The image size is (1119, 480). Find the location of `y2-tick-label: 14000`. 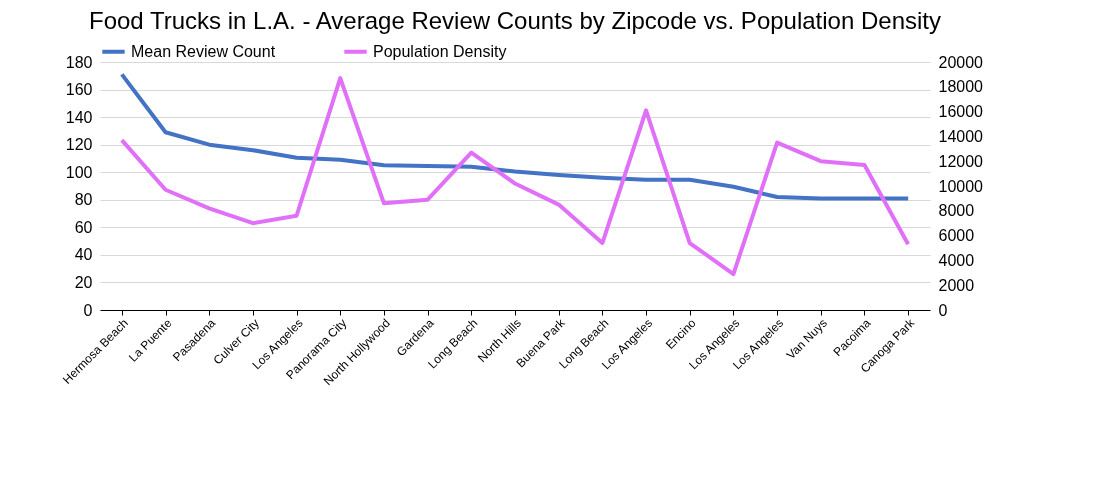

y2-tick-label: 14000 is located at coordinates (961, 136).